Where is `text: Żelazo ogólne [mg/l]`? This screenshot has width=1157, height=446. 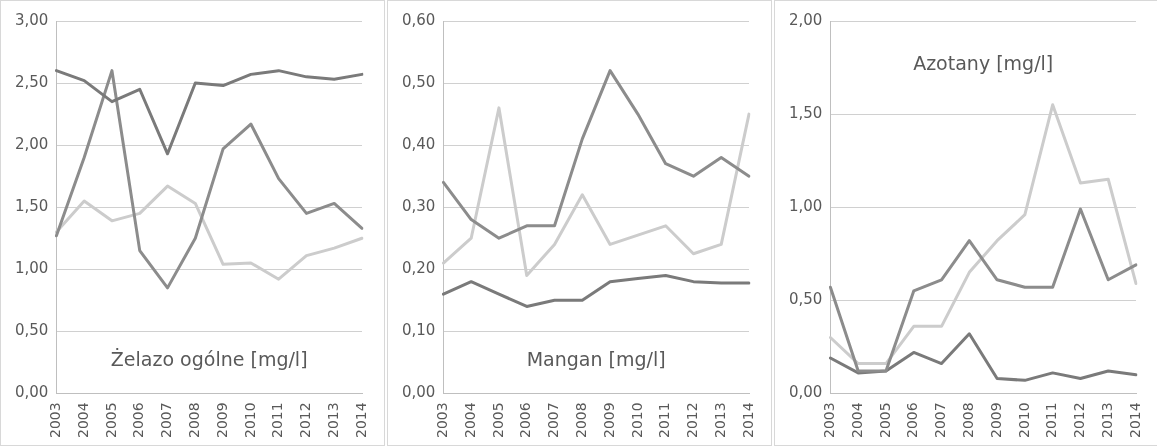
text: Żelazo ogólne [mg/l] is located at coordinates (209, 359).